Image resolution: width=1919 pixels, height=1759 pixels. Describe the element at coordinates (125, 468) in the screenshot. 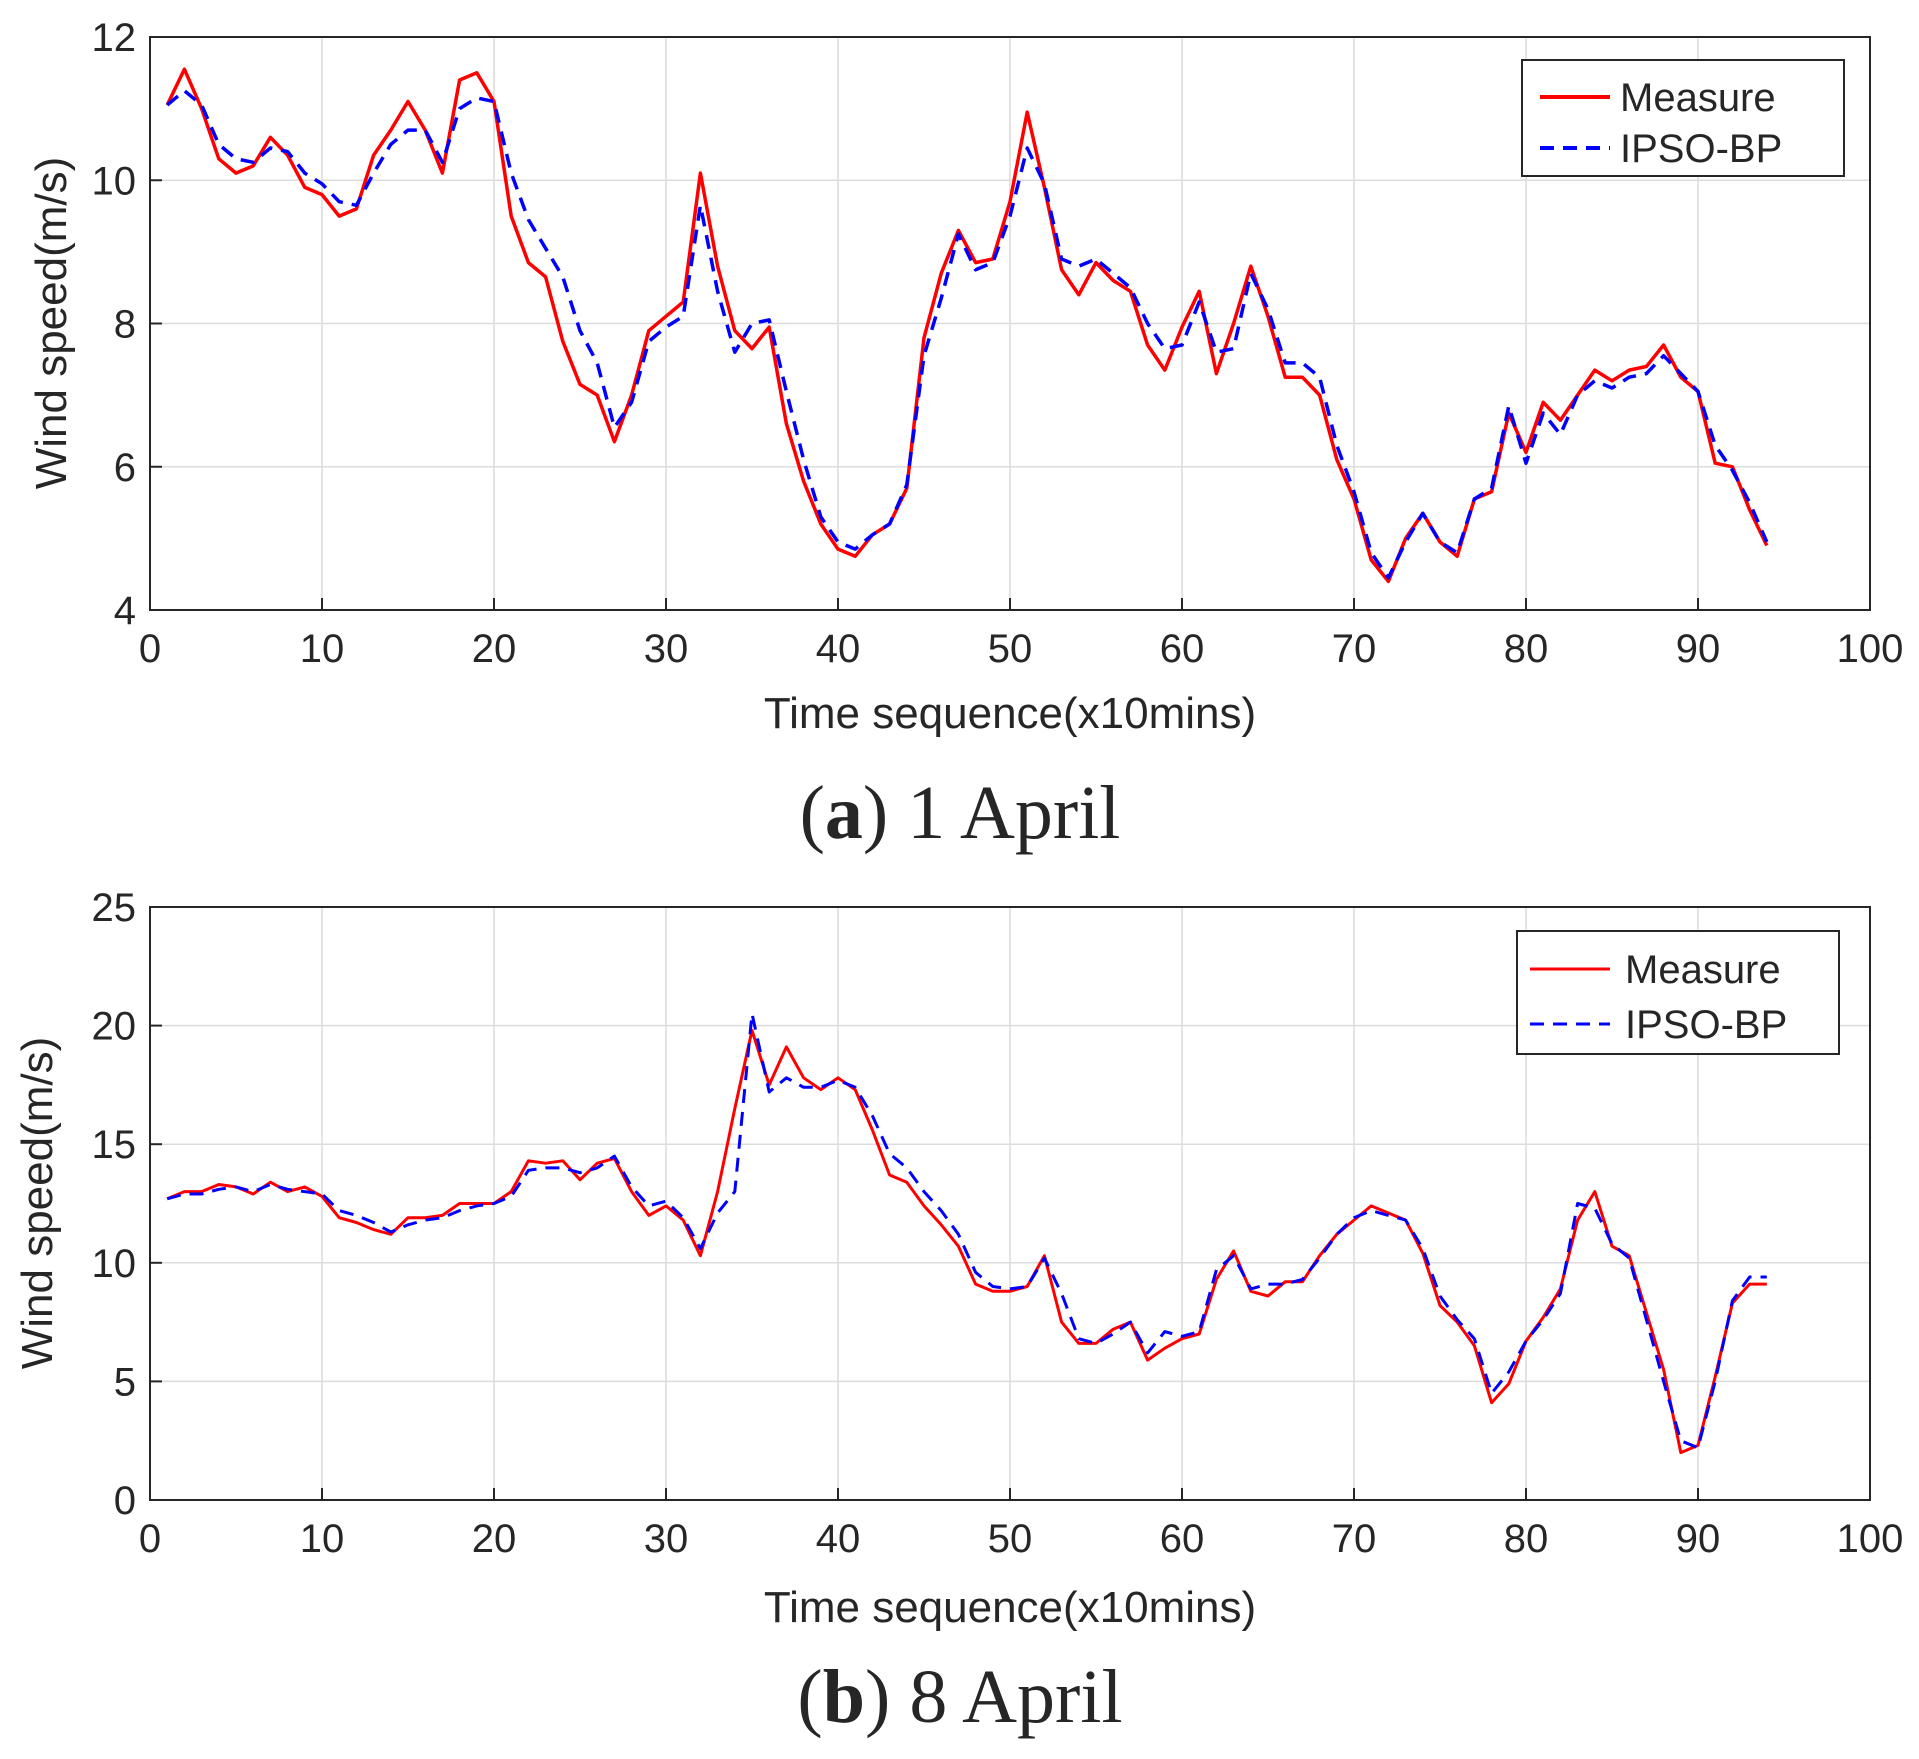

I see `y-tick-label: 6` at that location.